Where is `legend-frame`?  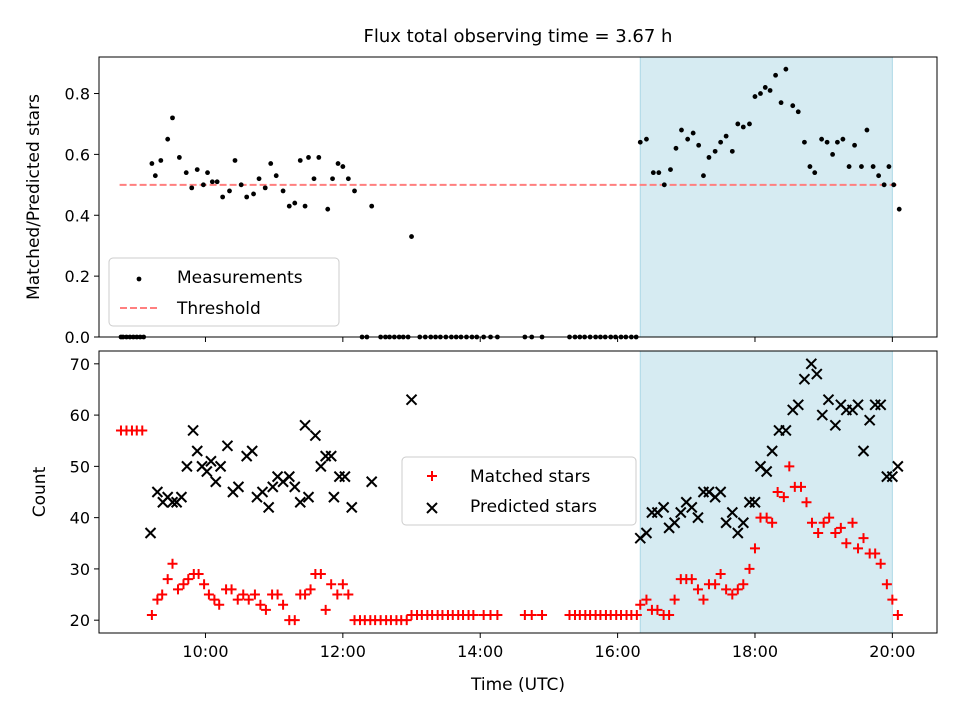
legend-frame is located at coordinates (519, 491).